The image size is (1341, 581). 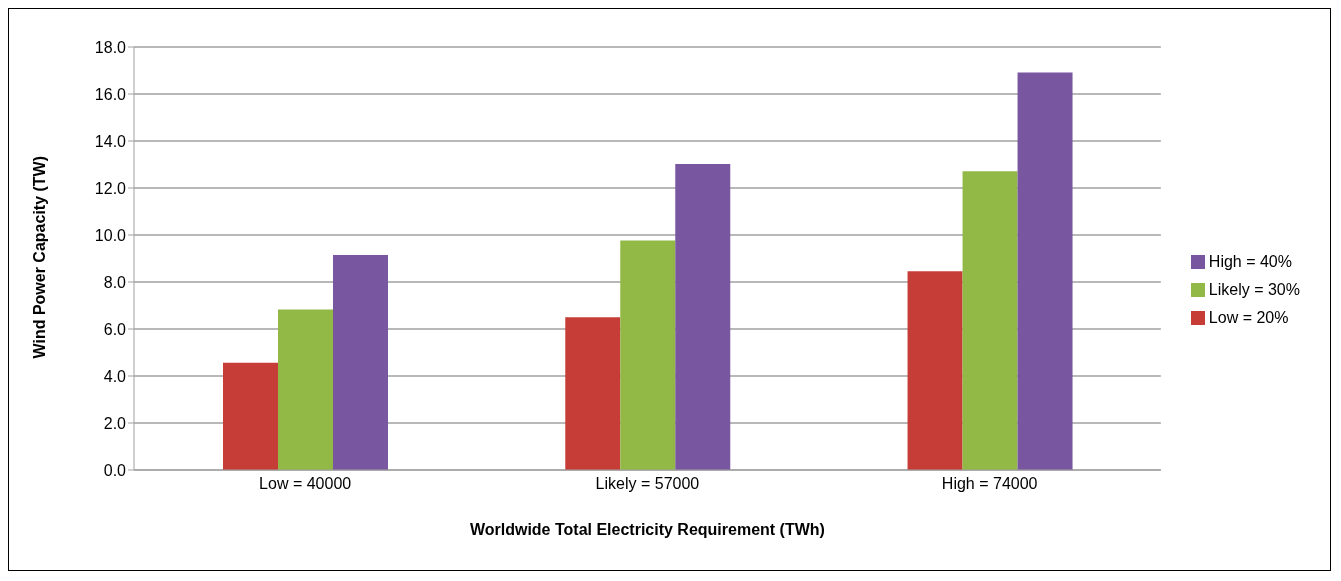 What do you see at coordinates (1250, 261) in the screenshot?
I see `legend-label: High = 40%` at bounding box center [1250, 261].